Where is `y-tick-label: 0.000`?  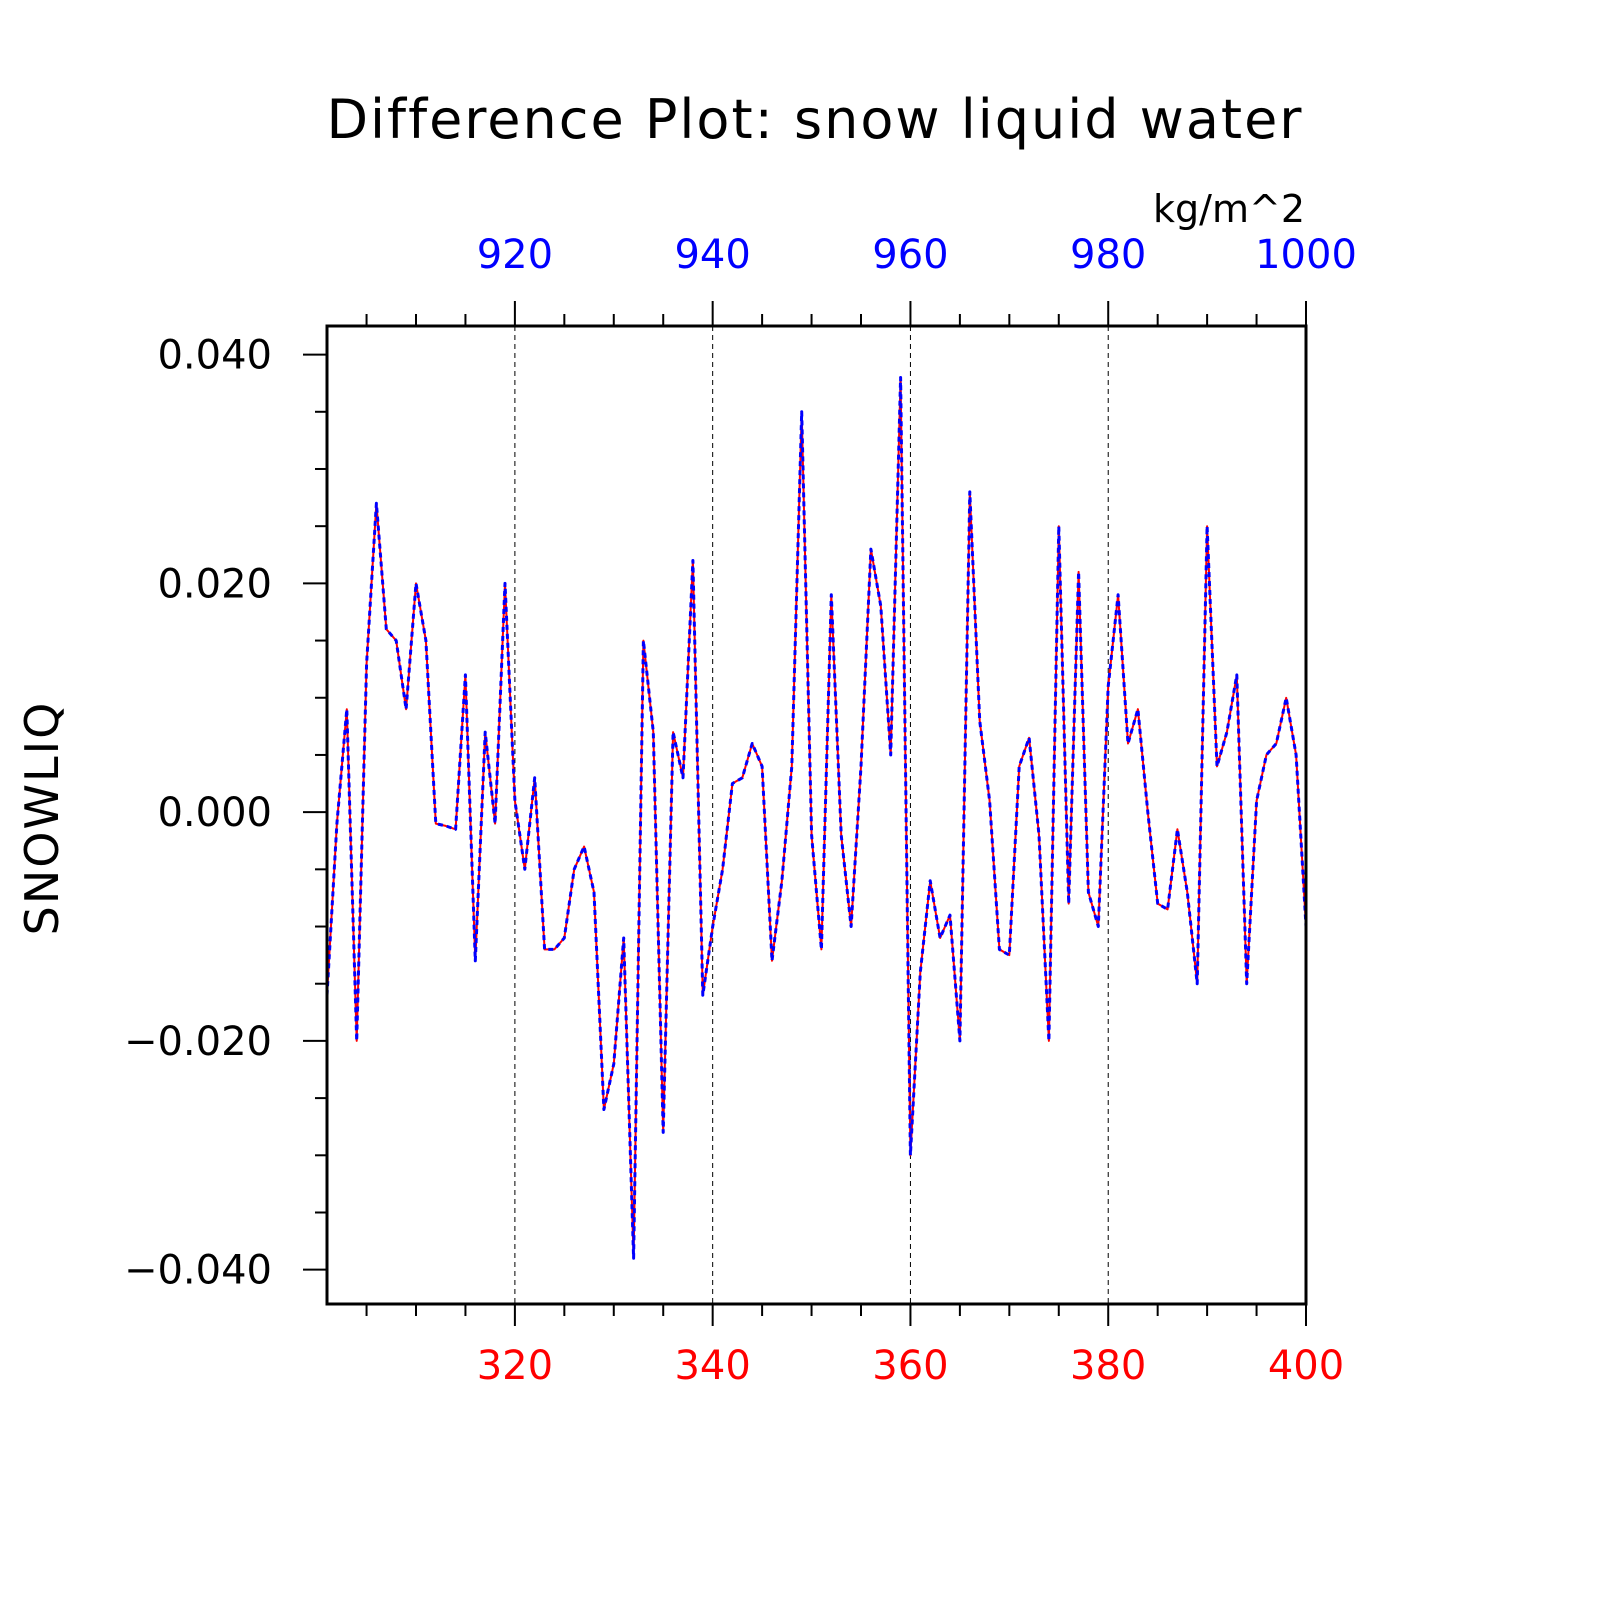 y-tick-label: 0.000 is located at coordinates (214, 813).